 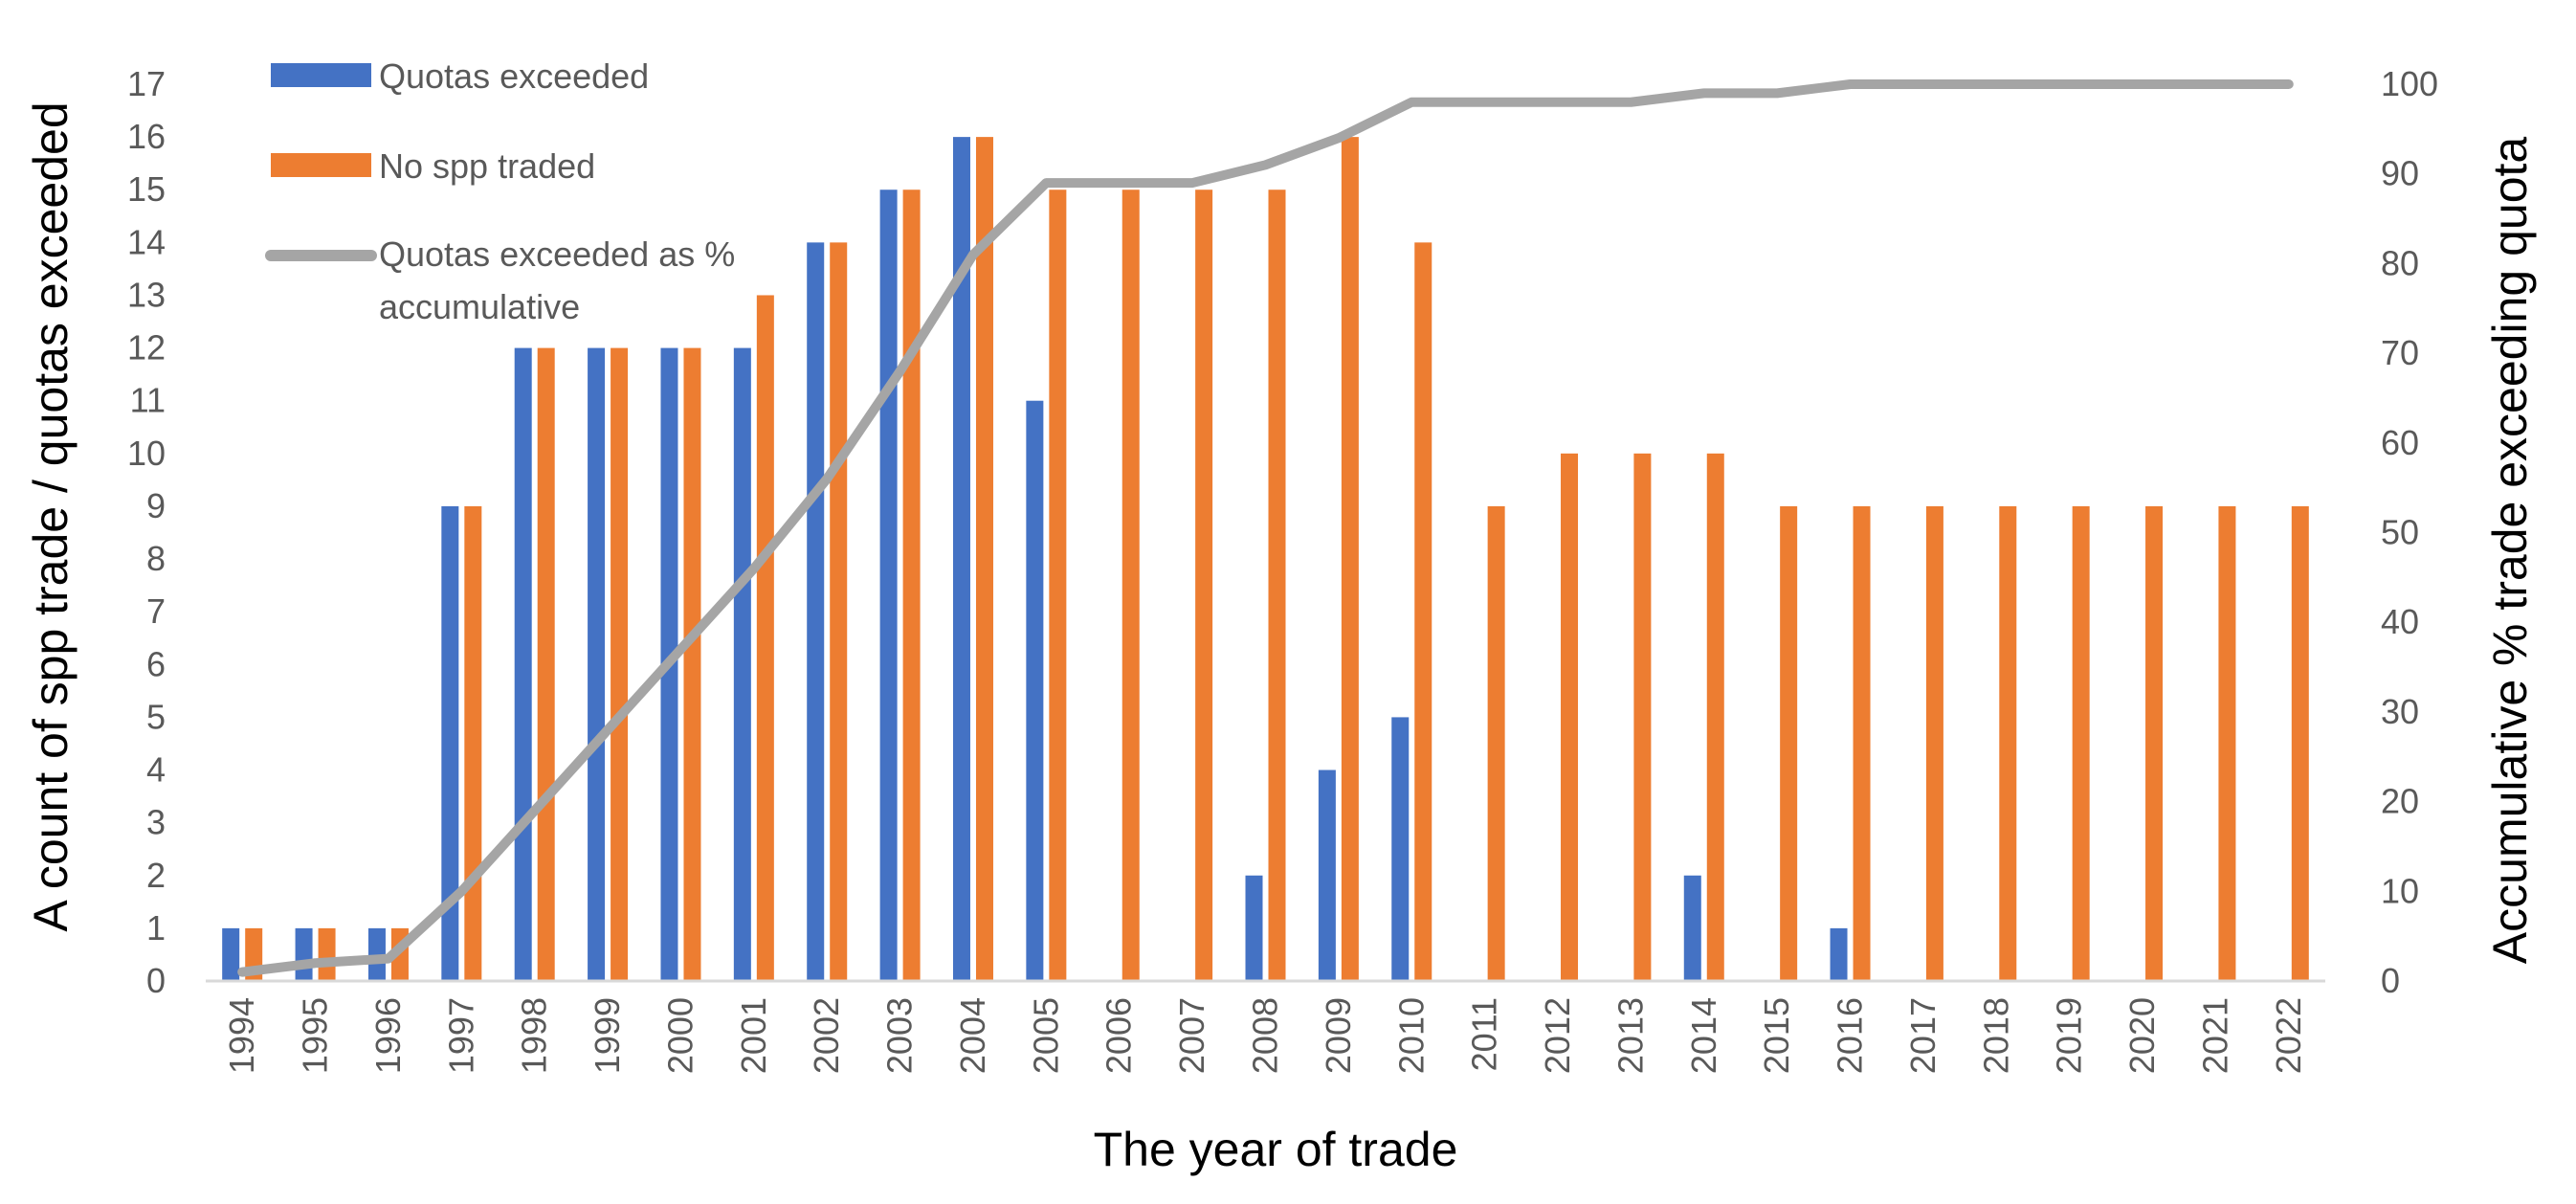 I want to click on bar-no-spp-traded-1995, so click(x=327, y=954).